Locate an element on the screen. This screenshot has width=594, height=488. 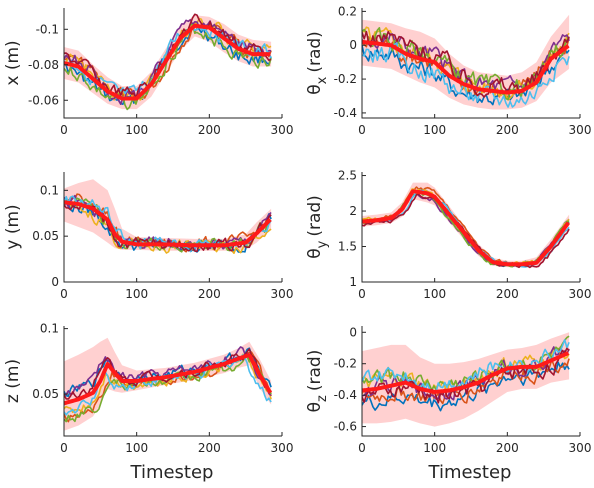
y-tick-label: -0.08 is located at coordinates (43, 65).